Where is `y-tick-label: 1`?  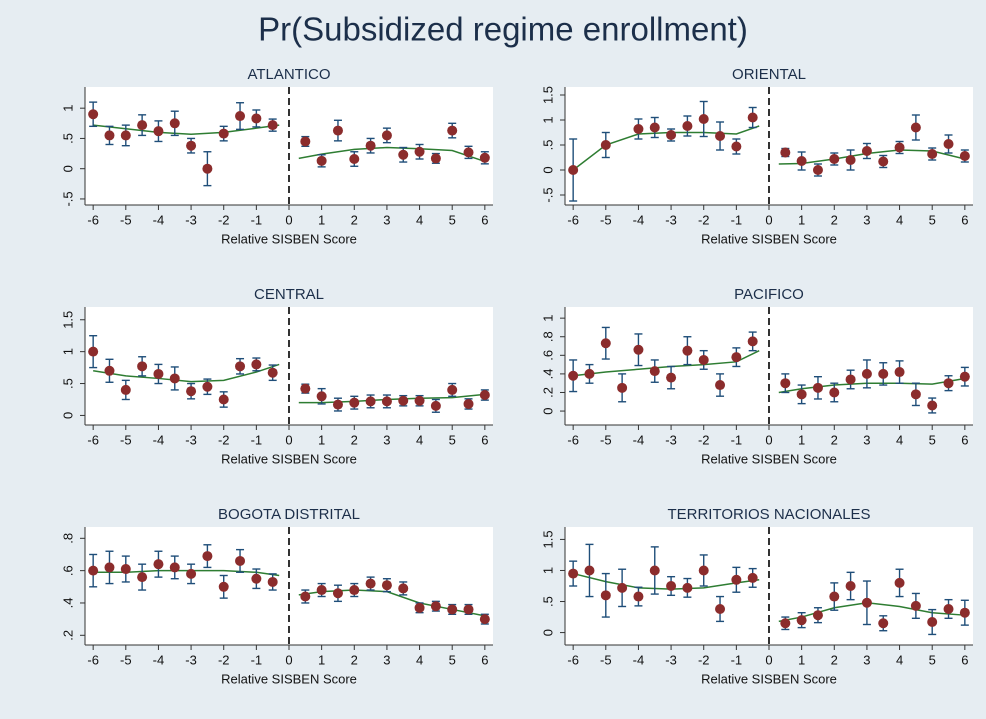
y-tick-label: 1 is located at coordinates (67, 108).